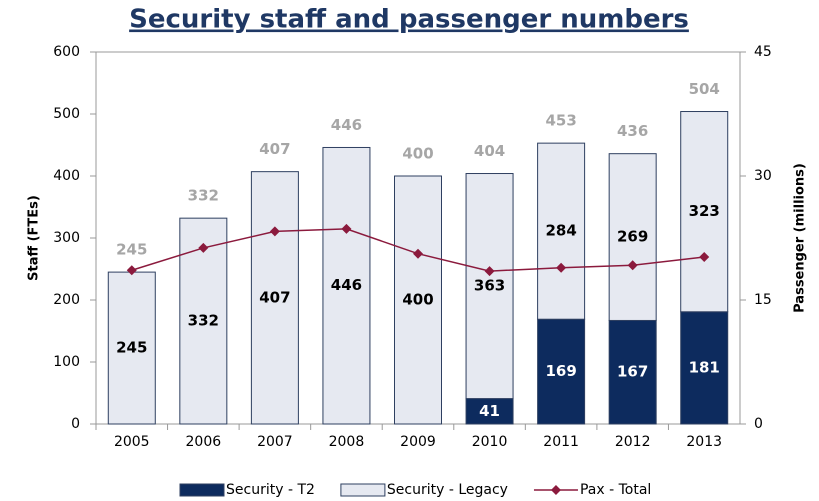 Image resolution: width=819 pixels, height=501 pixels. I want to click on legend-label: Security - Legacy, so click(447, 490).